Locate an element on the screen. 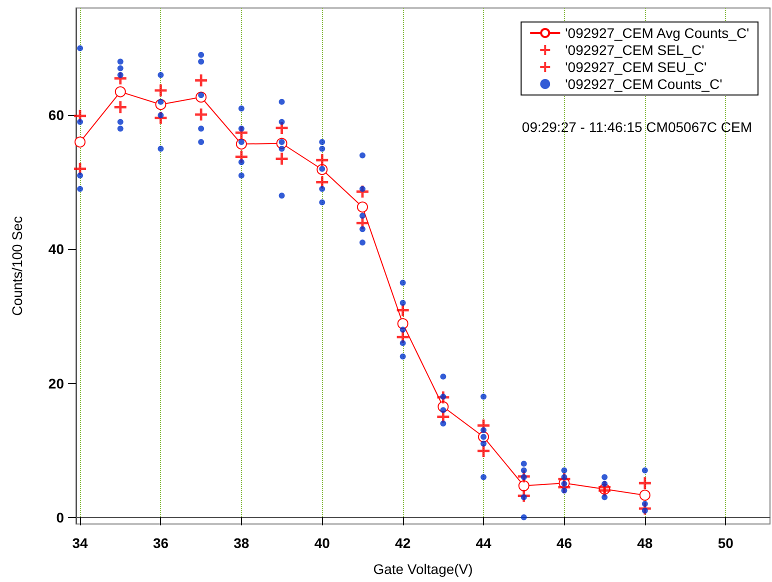  legend-label: '092927_CEM SEL_C' is located at coordinates (634, 50).